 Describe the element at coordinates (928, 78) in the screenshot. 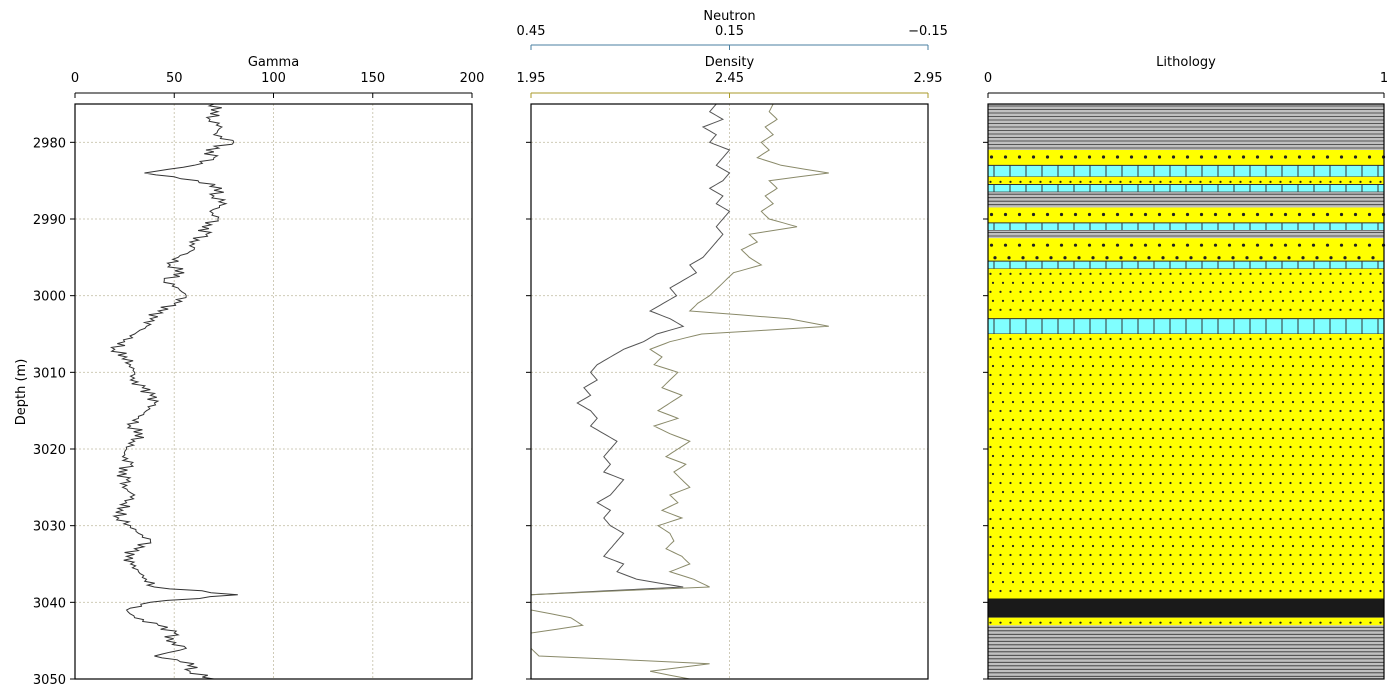

I see `density-tick-label: 2.95` at that location.